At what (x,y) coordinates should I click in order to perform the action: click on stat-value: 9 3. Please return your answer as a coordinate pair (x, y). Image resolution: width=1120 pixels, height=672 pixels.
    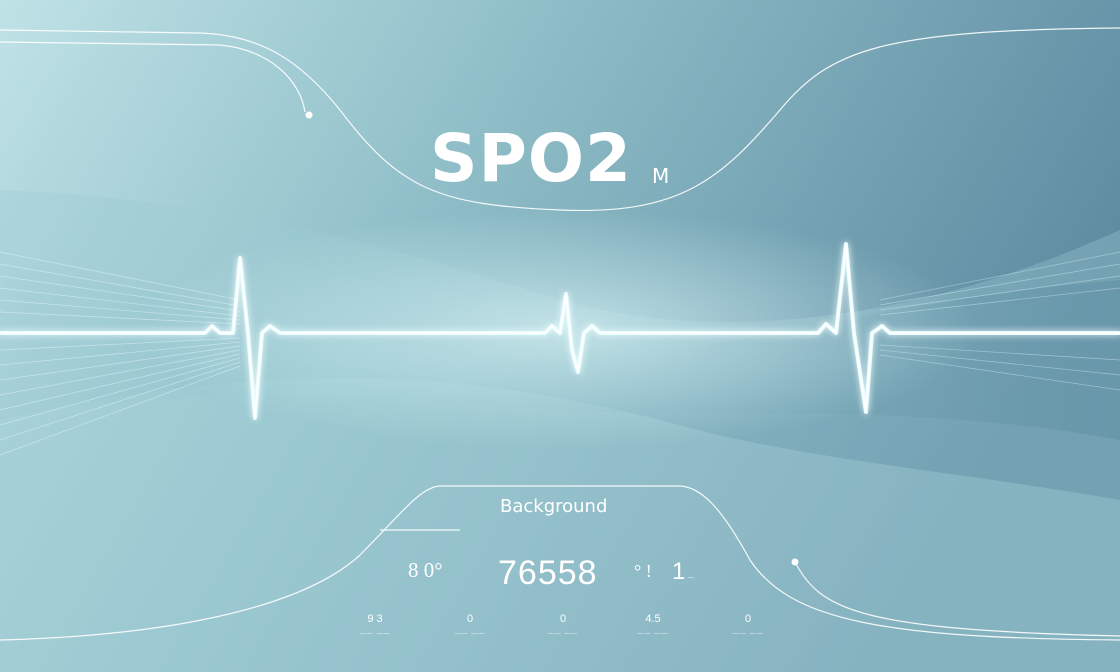
    Looking at the image, I should click on (375, 619).